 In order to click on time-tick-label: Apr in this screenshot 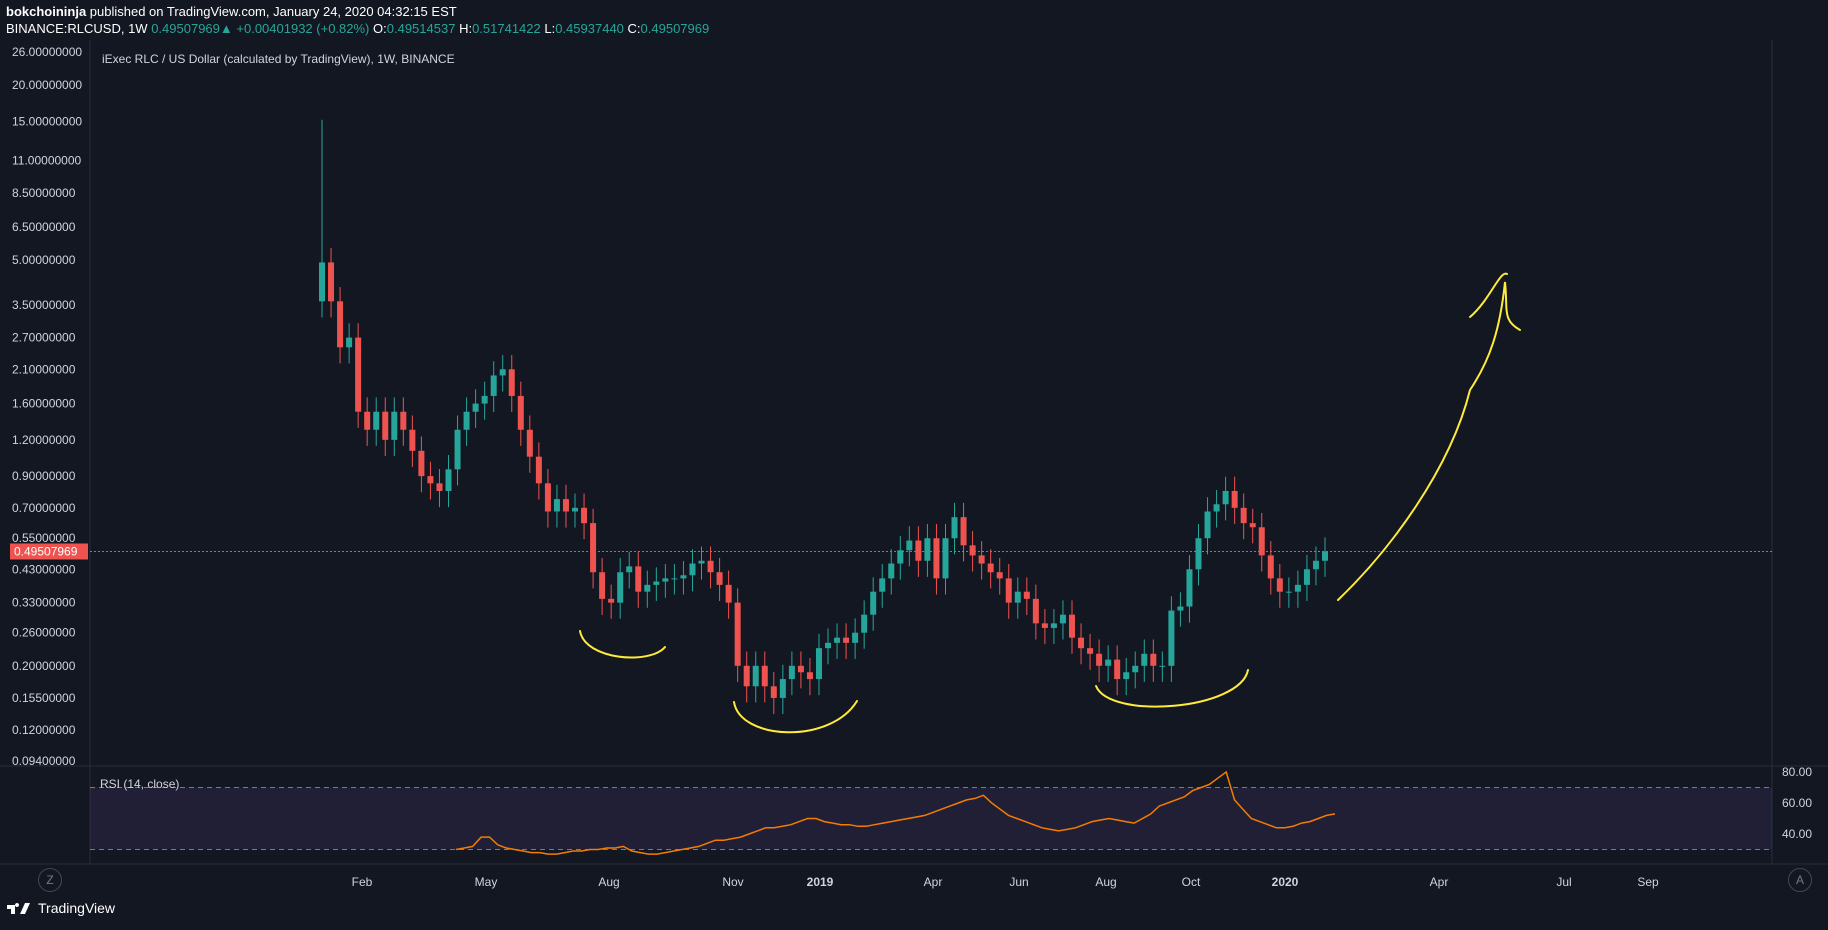, I will do `click(1439, 882)`.